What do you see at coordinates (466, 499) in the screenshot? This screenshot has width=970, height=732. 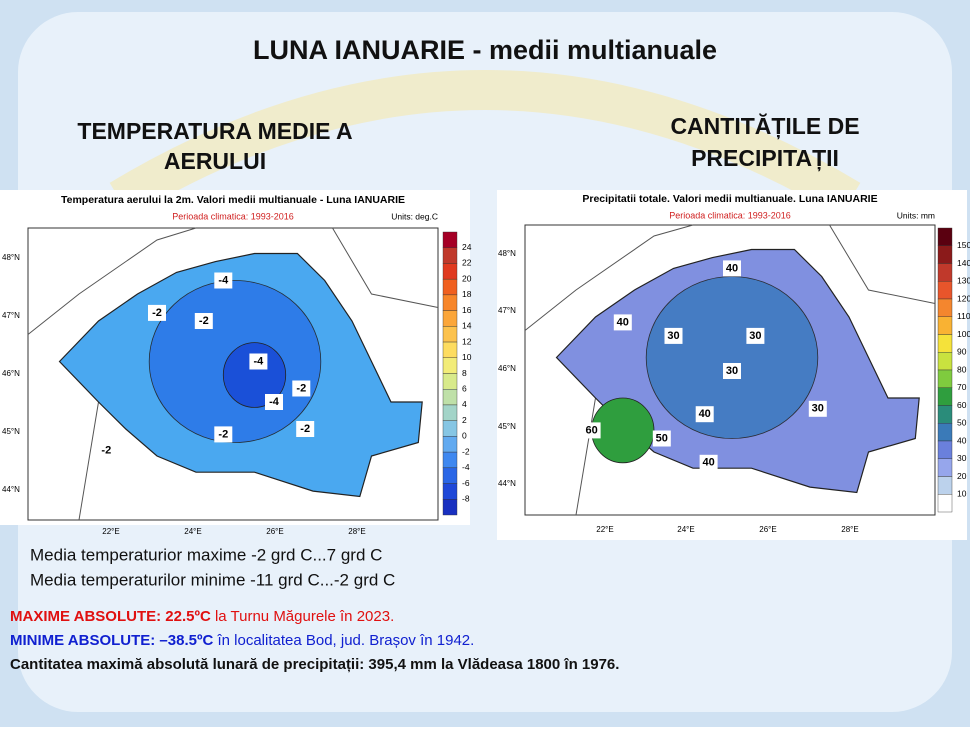 I see `colorbar-tick: -8` at bounding box center [466, 499].